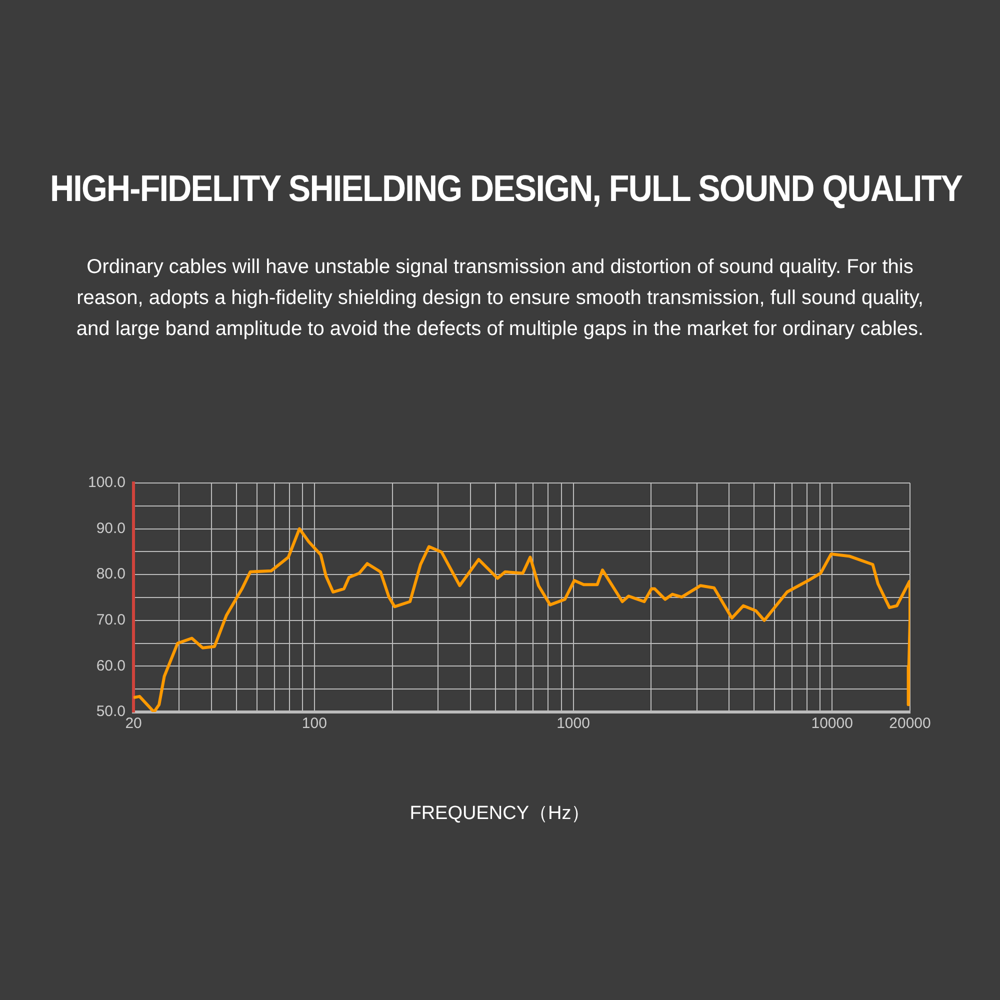 Image resolution: width=1000 pixels, height=1000 pixels. Describe the element at coordinates (111, 528) in the screenshot. I see `y-tick-label: 90.0` at that location.